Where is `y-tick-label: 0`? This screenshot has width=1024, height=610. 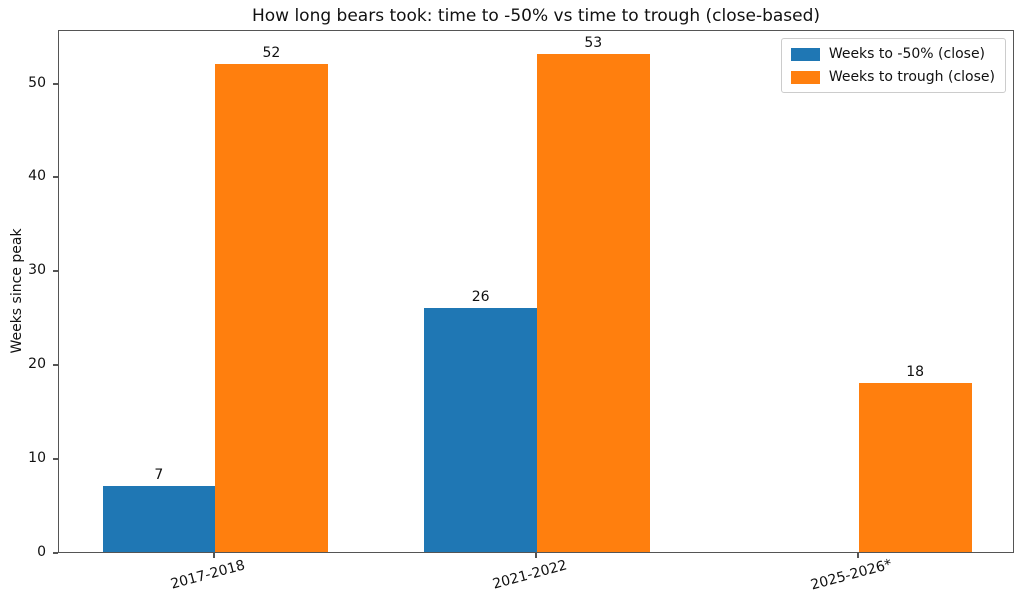
y-tick-label: 0 is located at coordinates (41, 552).